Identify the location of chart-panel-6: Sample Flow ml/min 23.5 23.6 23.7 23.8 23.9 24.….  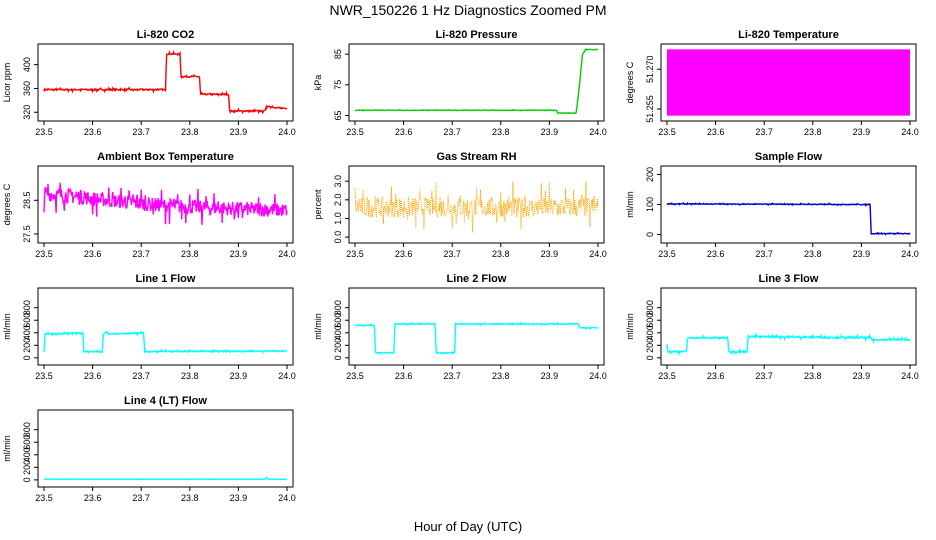
(772, 205).